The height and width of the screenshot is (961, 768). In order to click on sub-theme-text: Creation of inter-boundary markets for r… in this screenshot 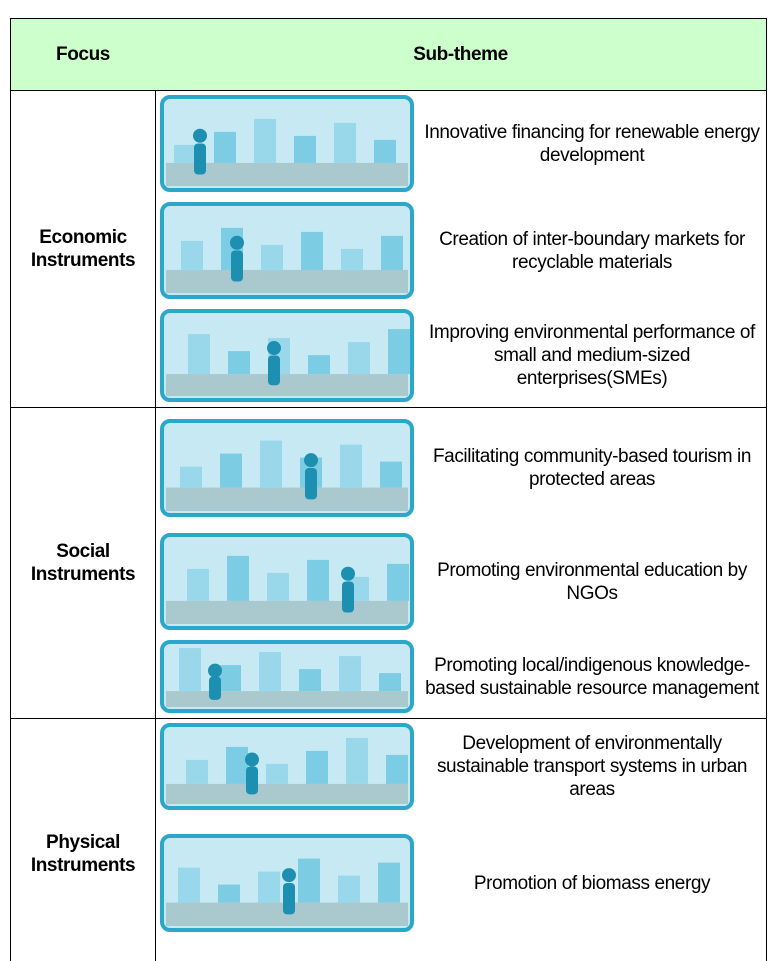, I will do `click(592, 250)`.